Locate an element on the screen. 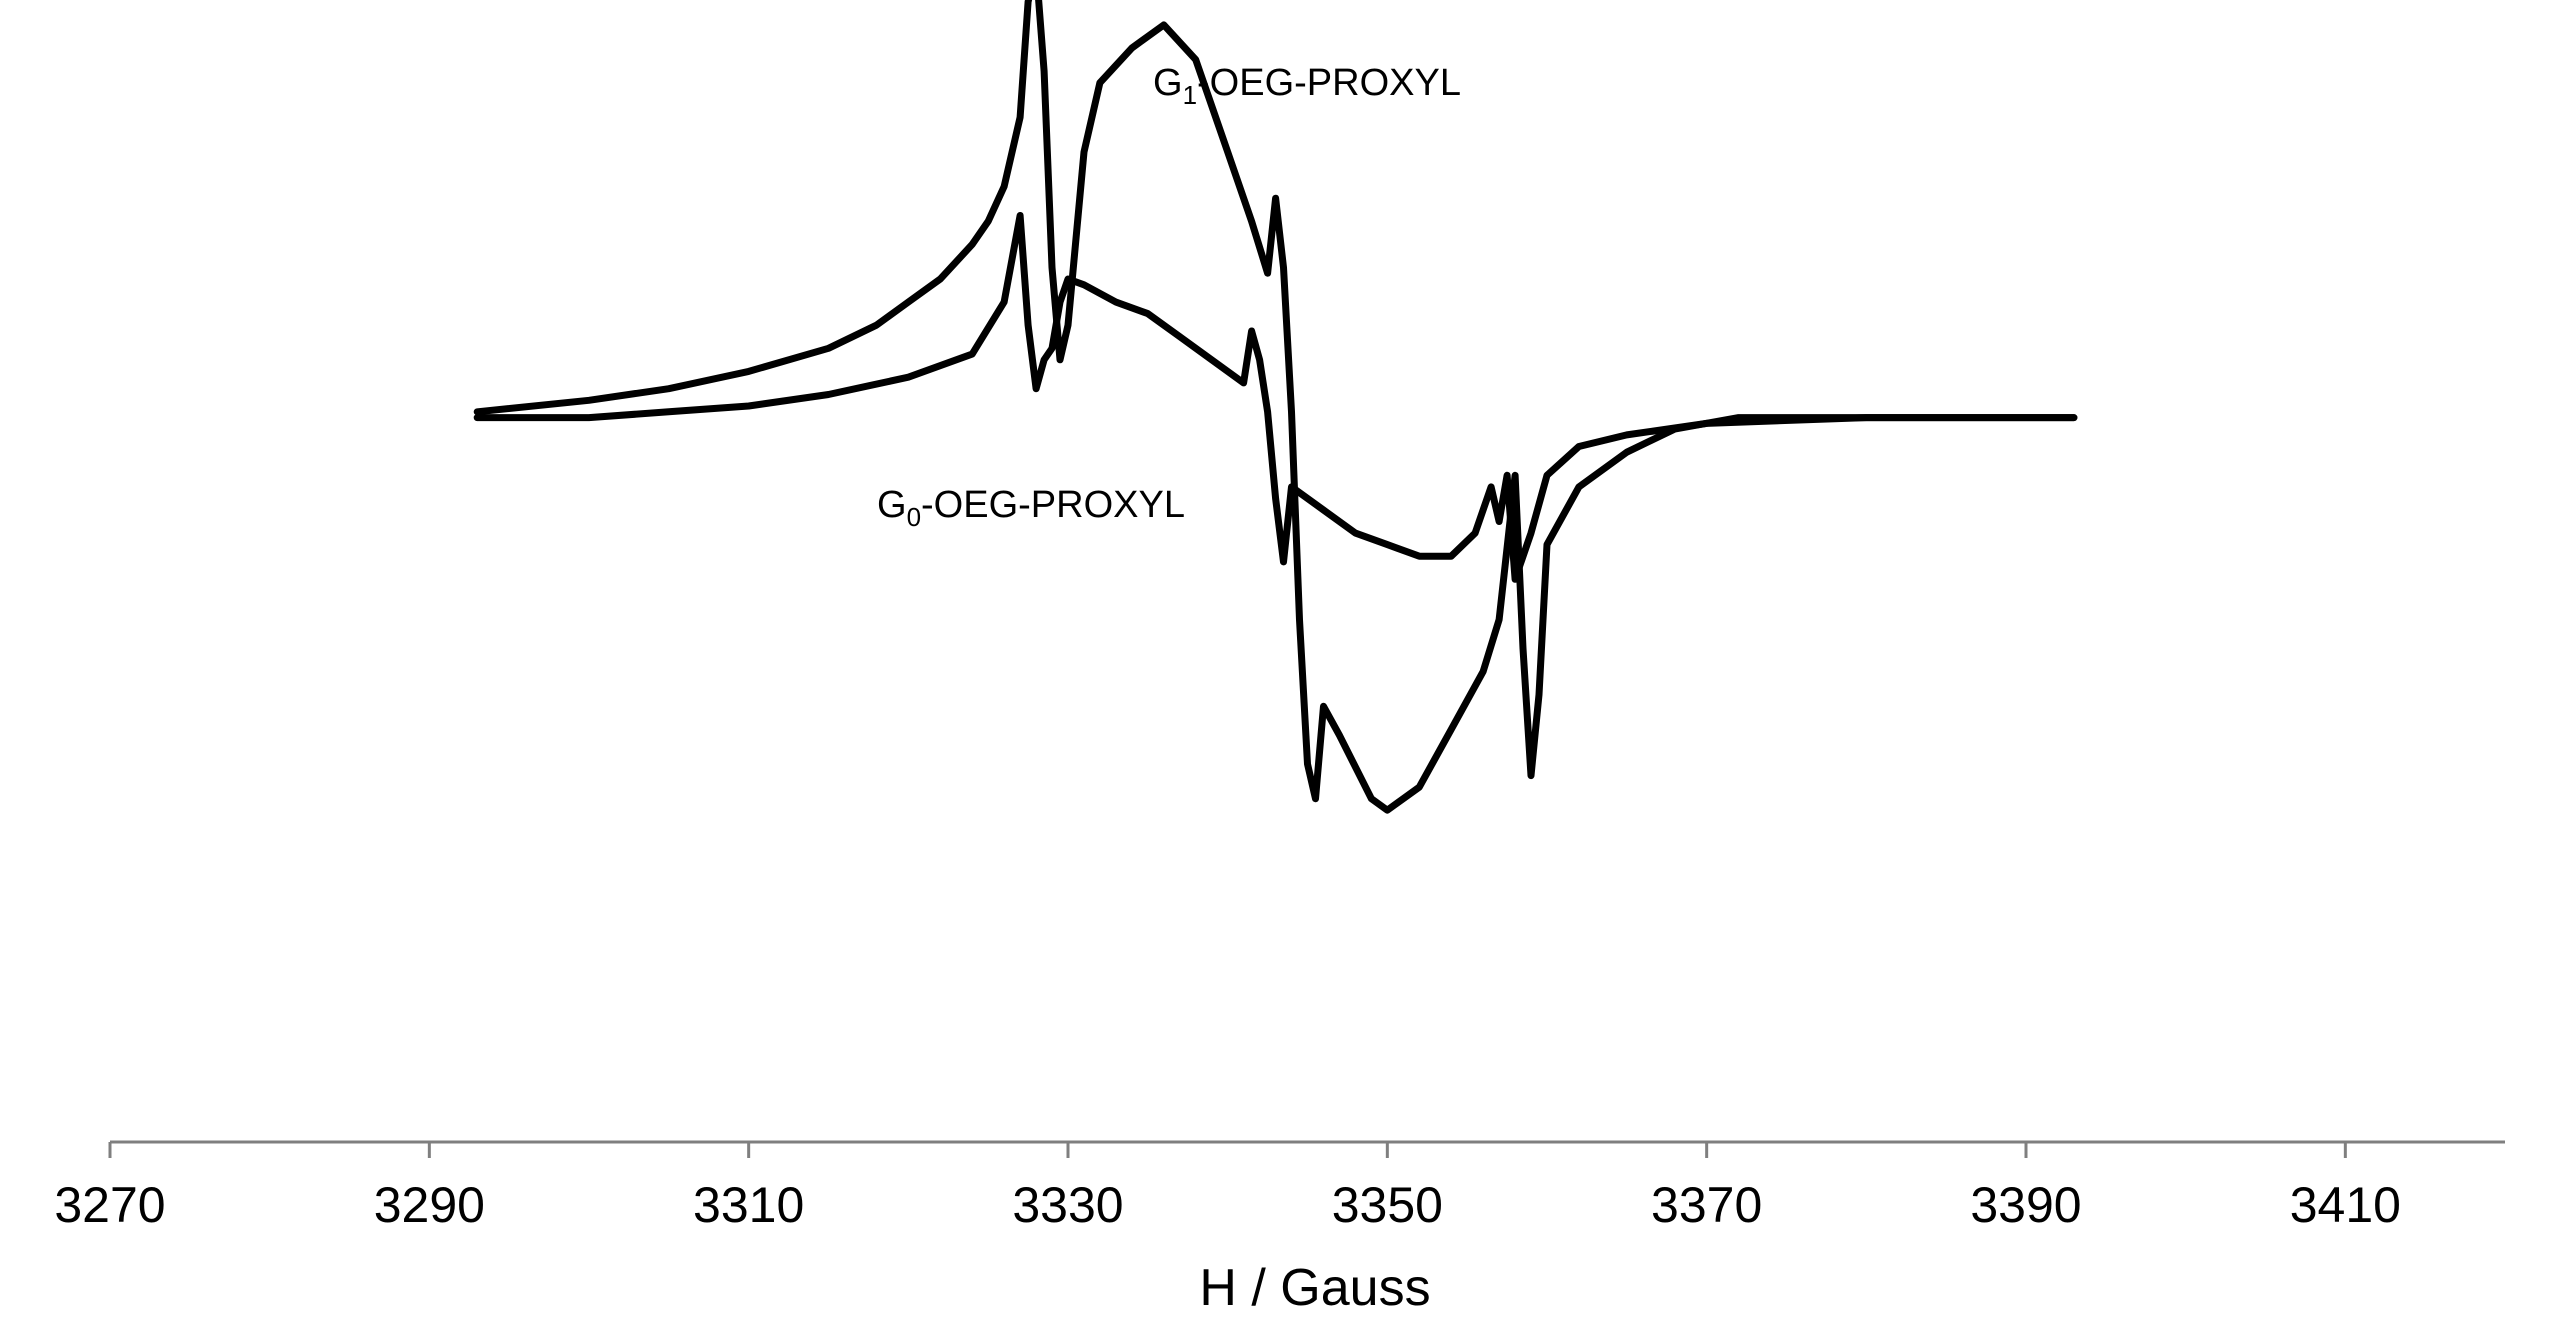 This screenshot has width=2551, height=1332. x-axis: 3270 3290 3310 3330 3350 3370 3390 3410 is located at coordinates (1279, 1186).